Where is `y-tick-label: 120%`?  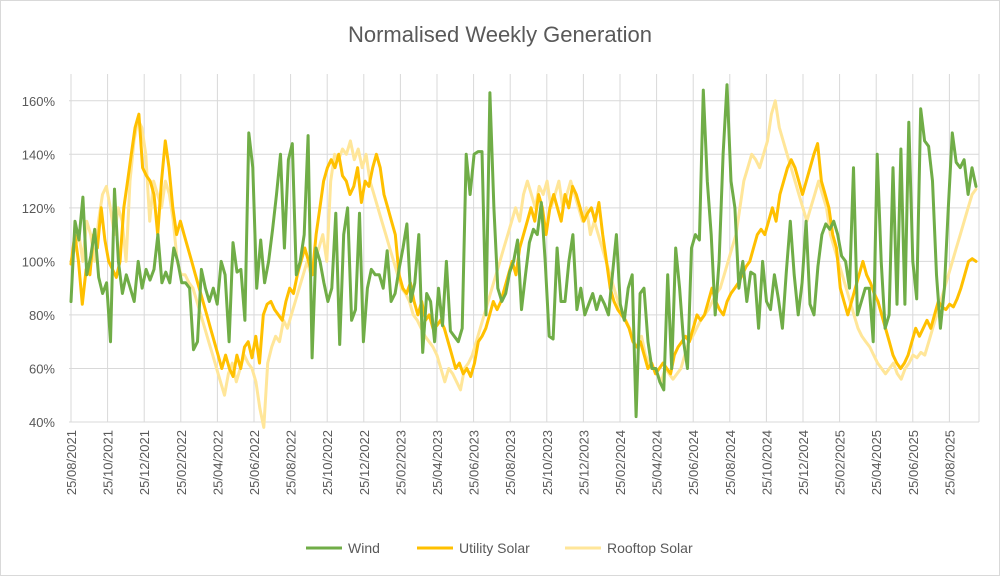
y-tick-label: 120% is located at coordinates (39, 208).